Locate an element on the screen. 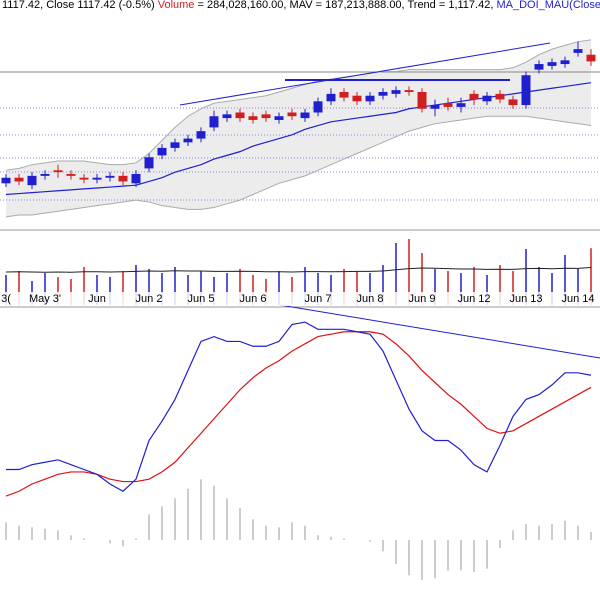  x-tick-label: Jun is located at coordinates (97, 299).